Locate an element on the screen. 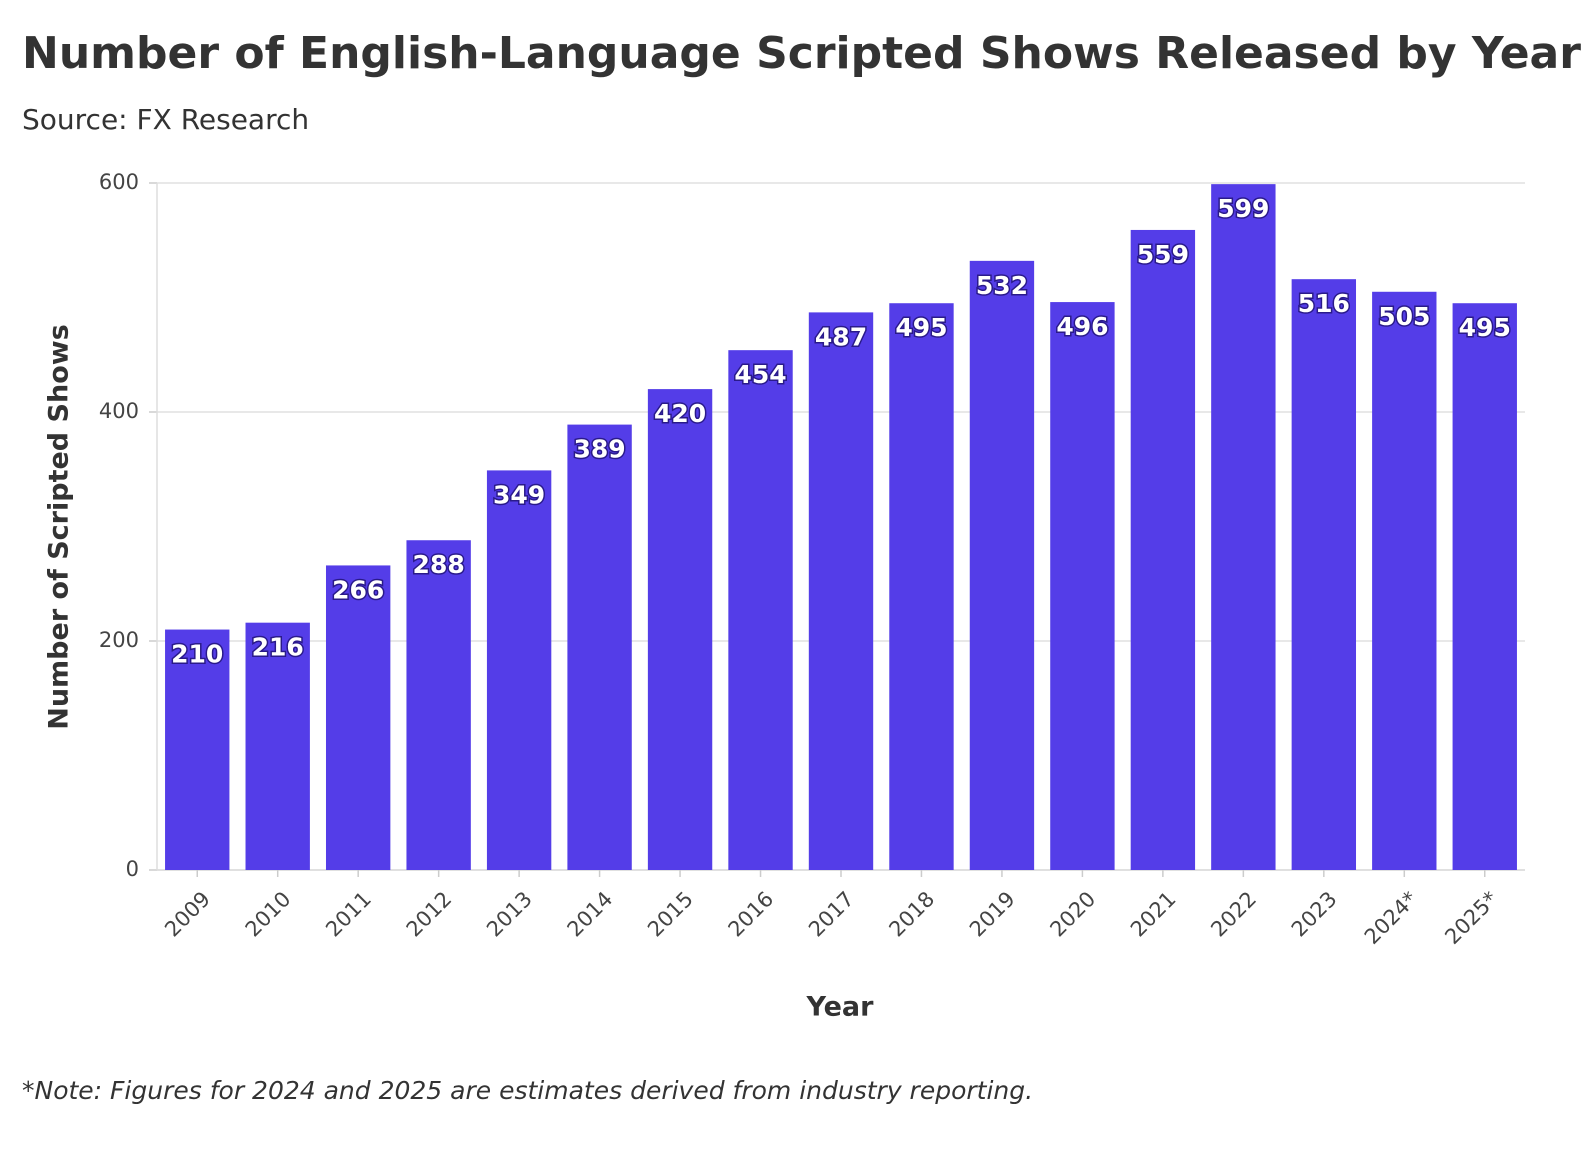 The width and height of the screenshot is (1596, 1150). value-label: 487 is located at coordinates (841, 336).